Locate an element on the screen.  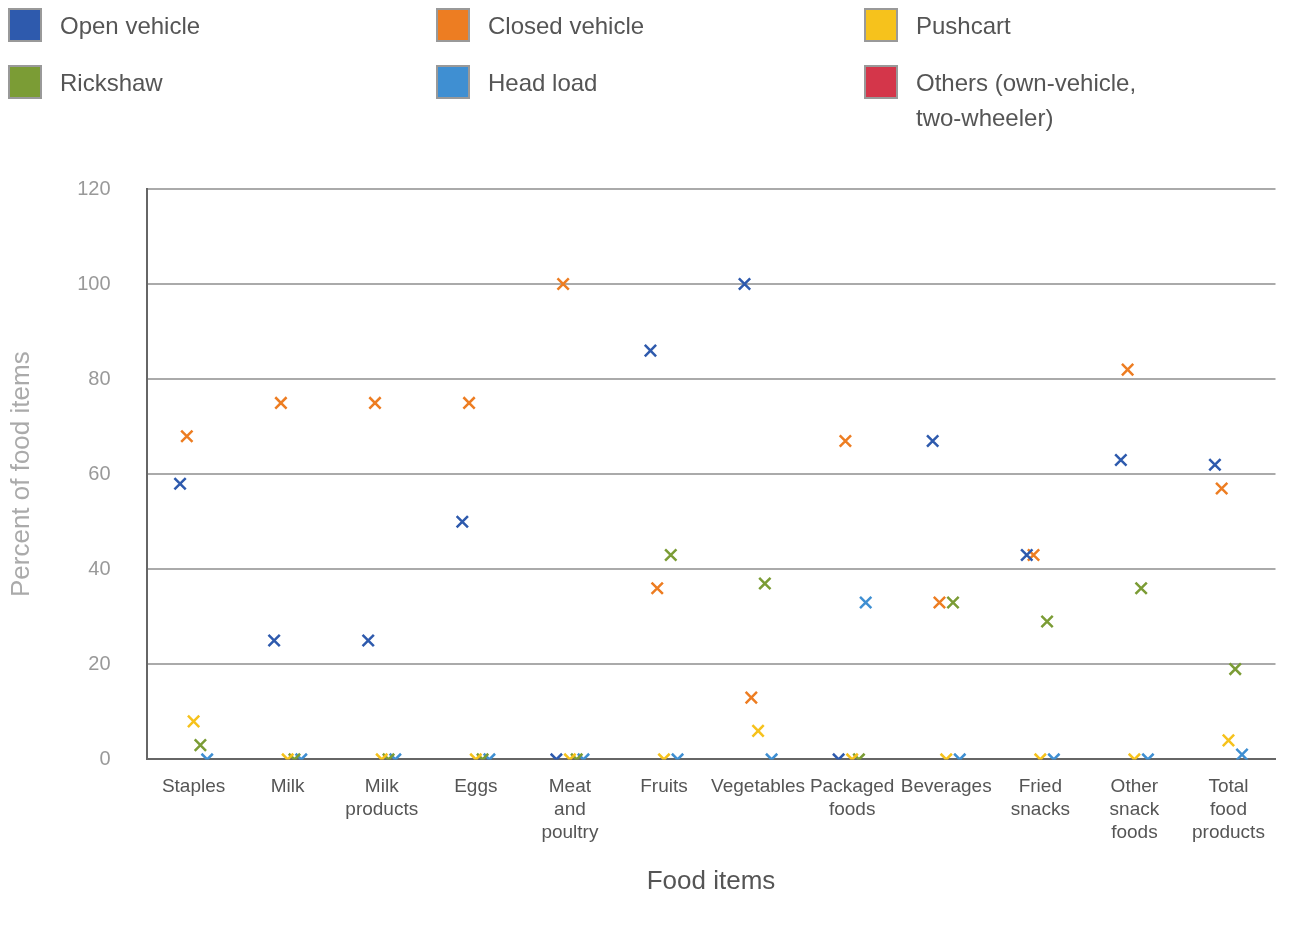
x-tick-label: Beverages is located at coordinates (946, 786).